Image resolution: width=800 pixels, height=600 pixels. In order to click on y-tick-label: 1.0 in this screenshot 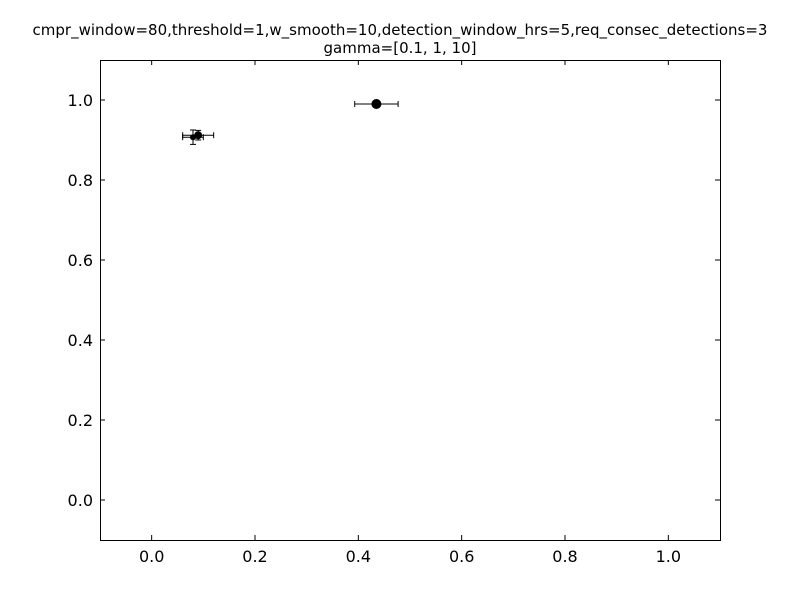, I will do `click(80, 100)`.